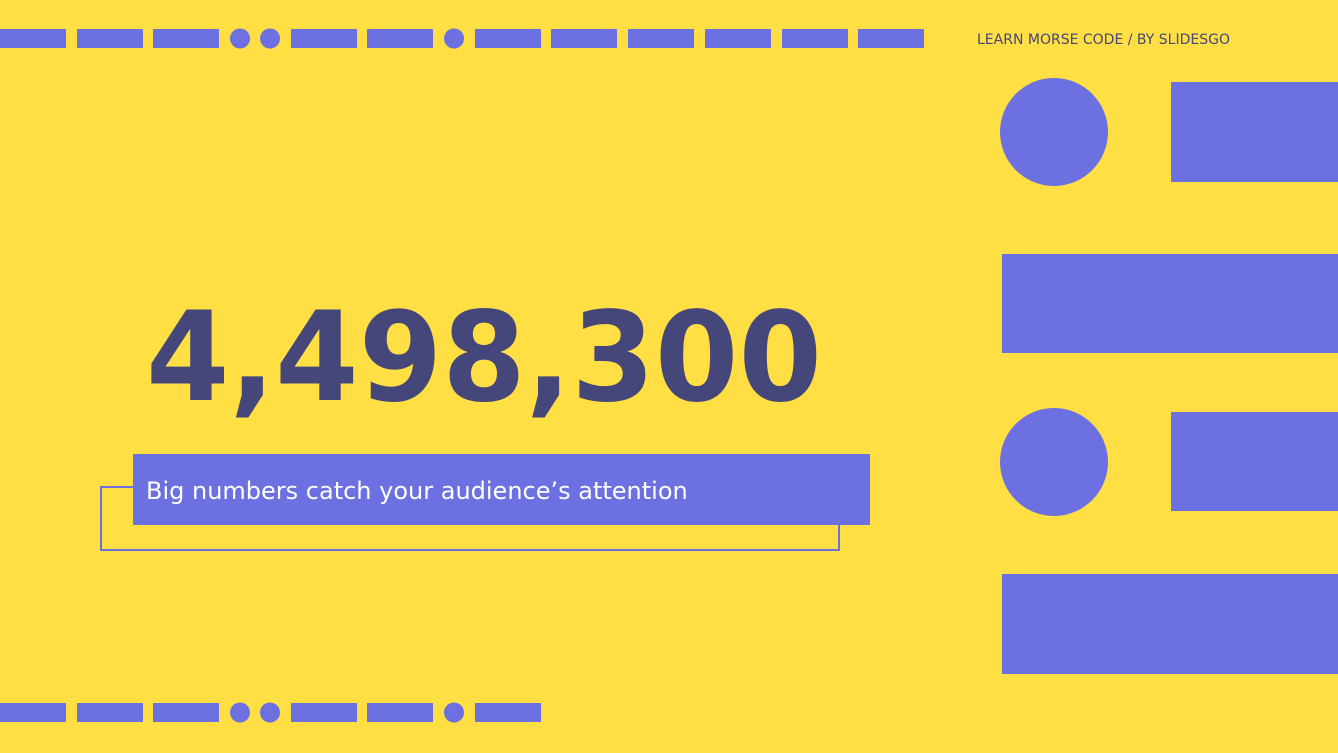 The height and width of the screenshot is (753, 1338). I want to click on morse-top, so click(462, 38).